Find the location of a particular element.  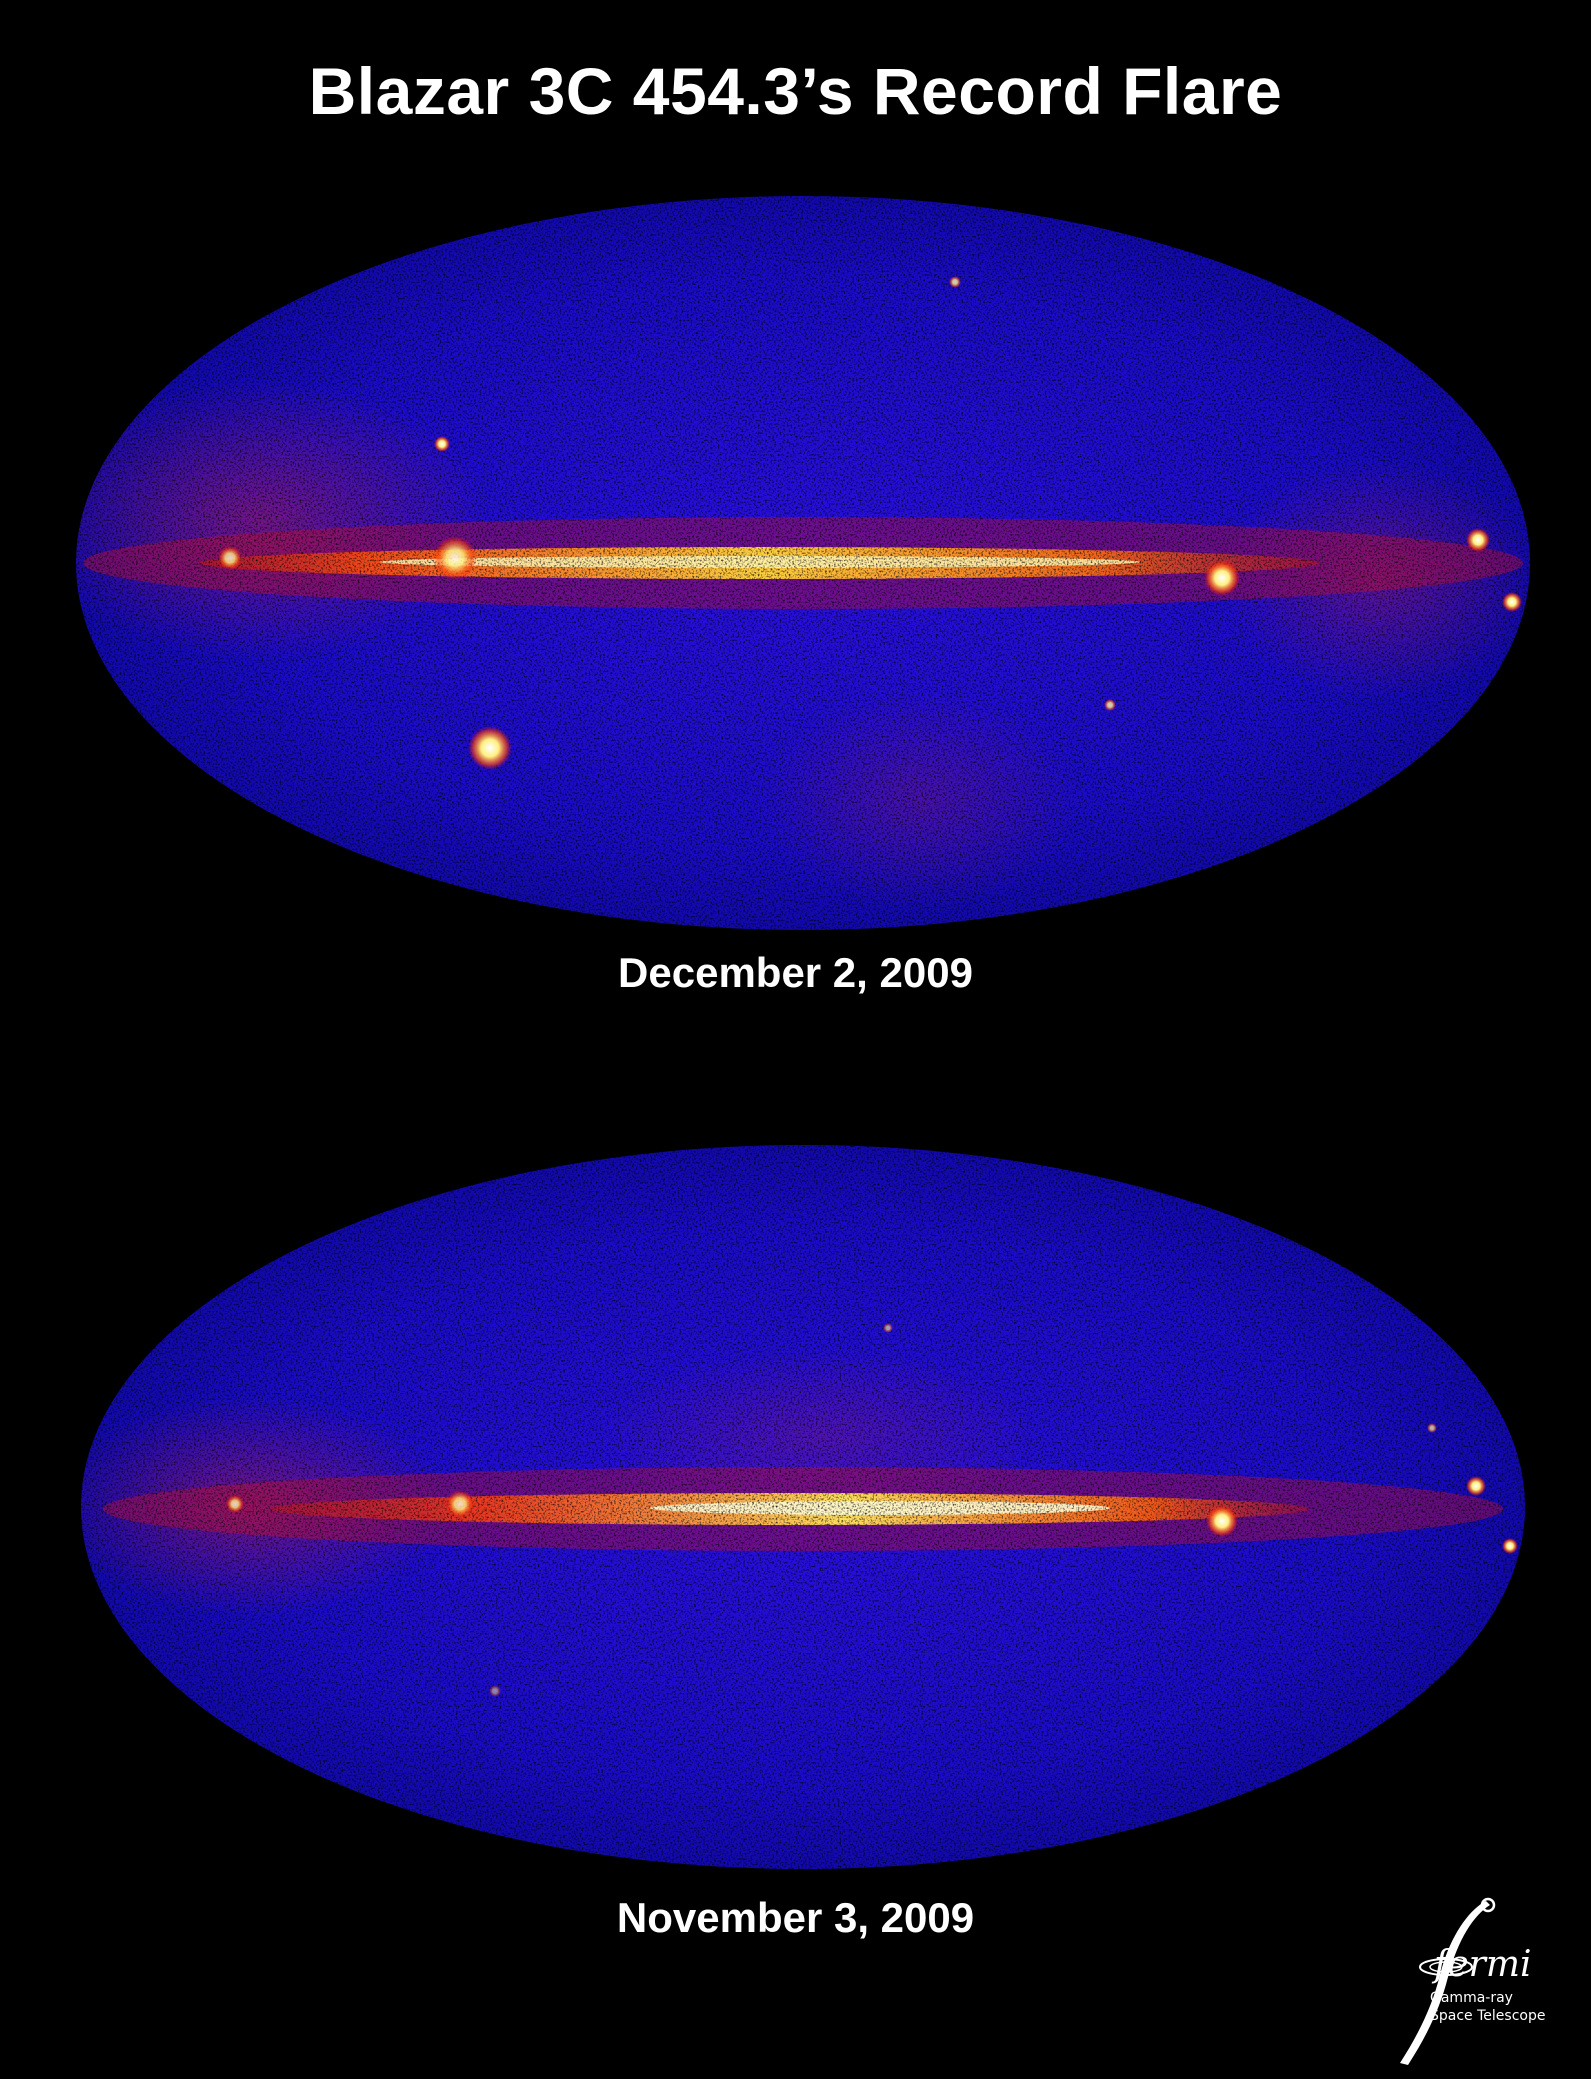

panel-caption: November 3, 2009 is located at coordinates (795, 1917).